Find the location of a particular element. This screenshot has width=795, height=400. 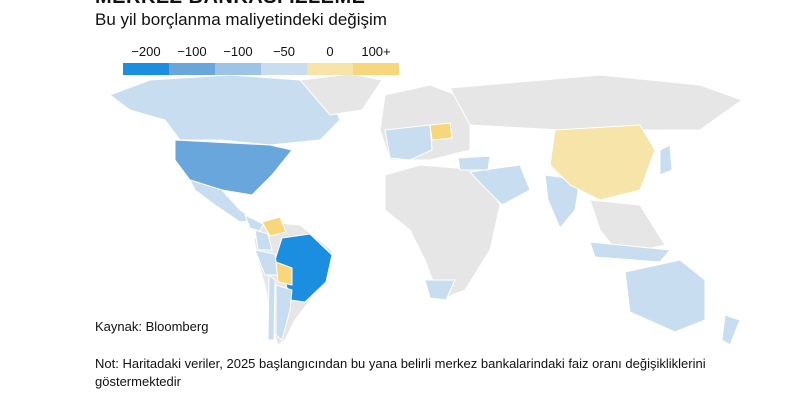

chile is located at coordinates (271, 307).